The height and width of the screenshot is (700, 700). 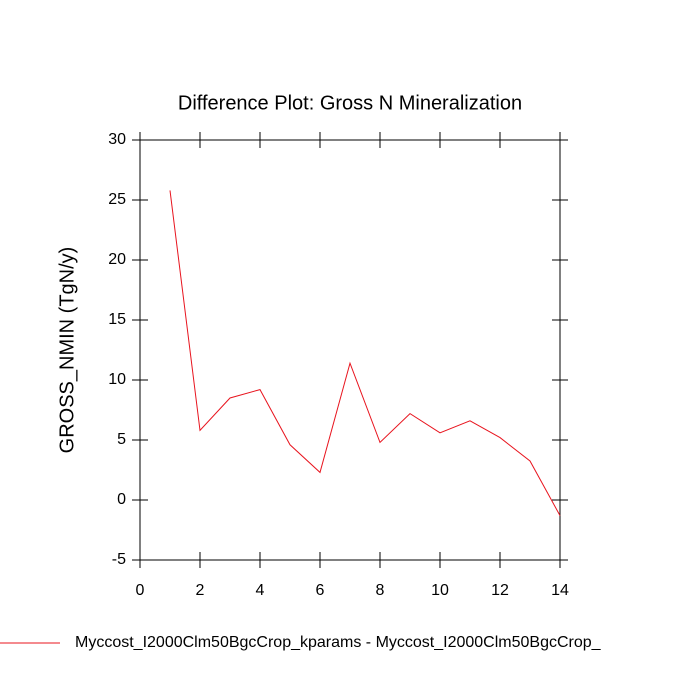 What do you see at coordinates (260, 590) in the screenshot?
I see `x-tick-label: 4` at bounding box center [260, 590].